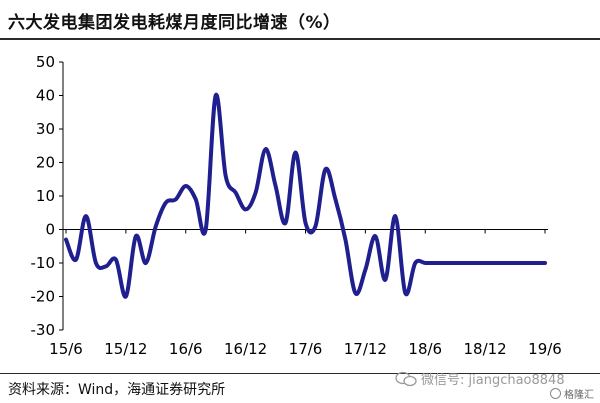  I want to click on x-tick-label: 15/12, so click(125, 349).